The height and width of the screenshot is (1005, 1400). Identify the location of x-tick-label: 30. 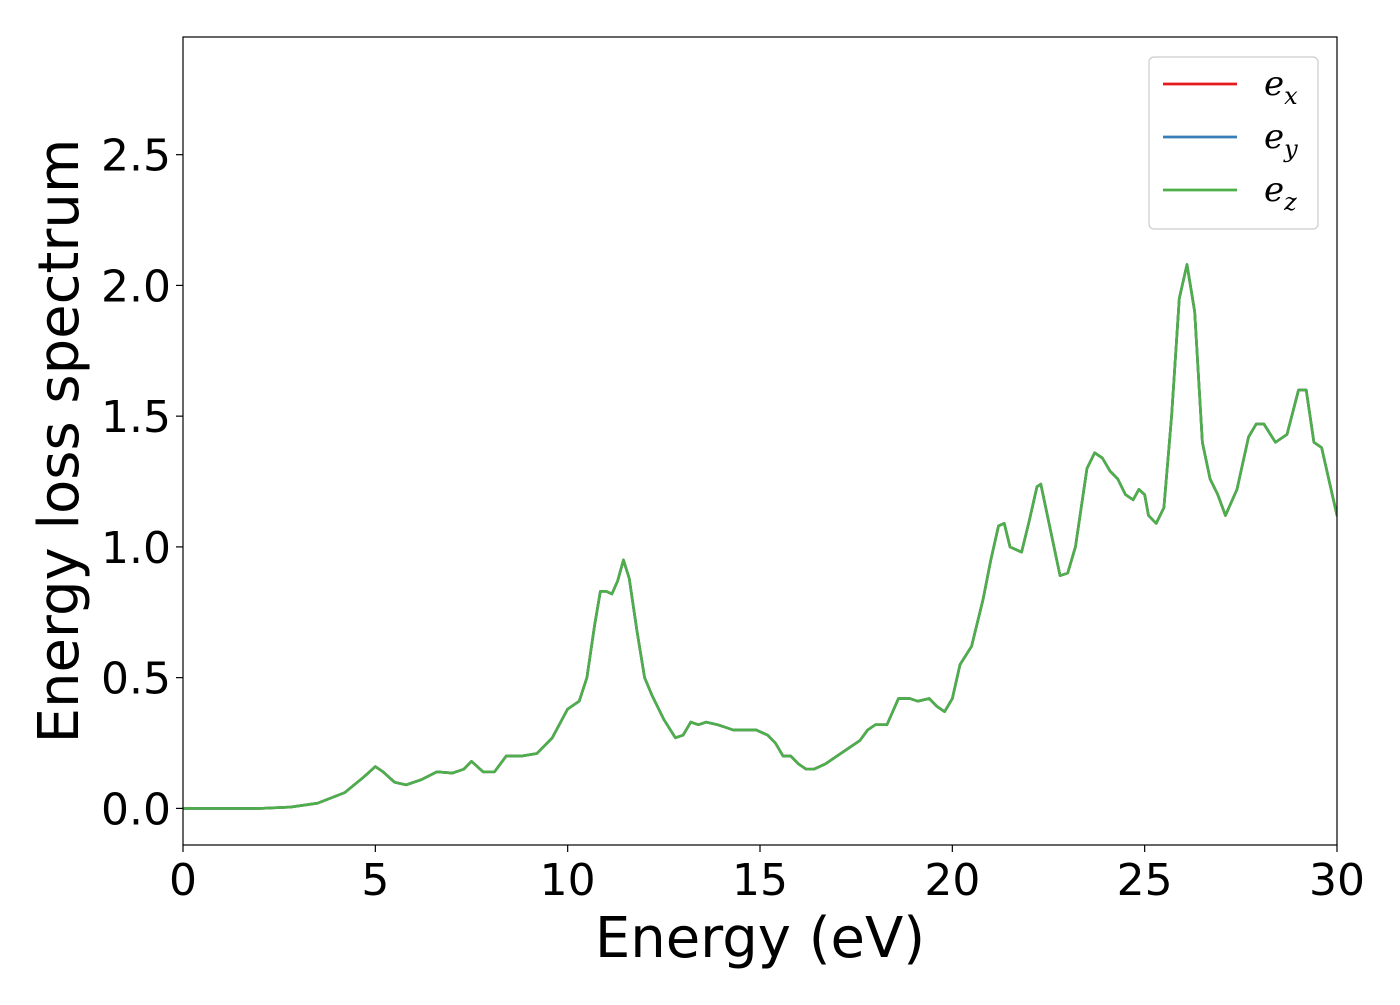
(1337, 880).